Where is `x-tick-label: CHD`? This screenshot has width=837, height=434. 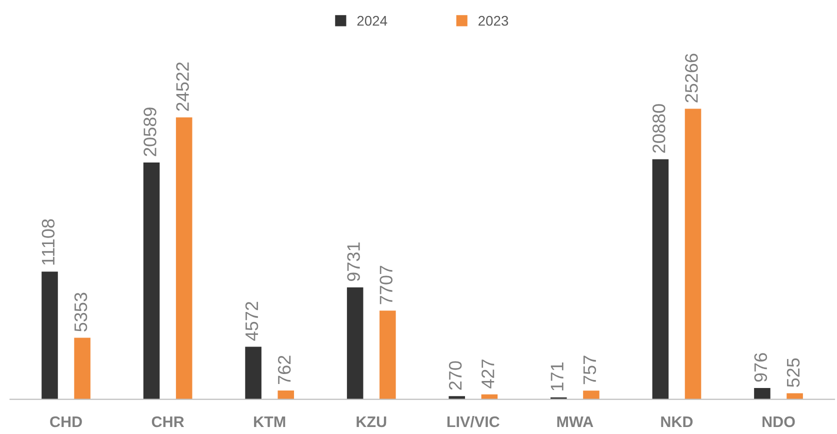
x-tick-label: CHD is located at coordinates (66, 422).